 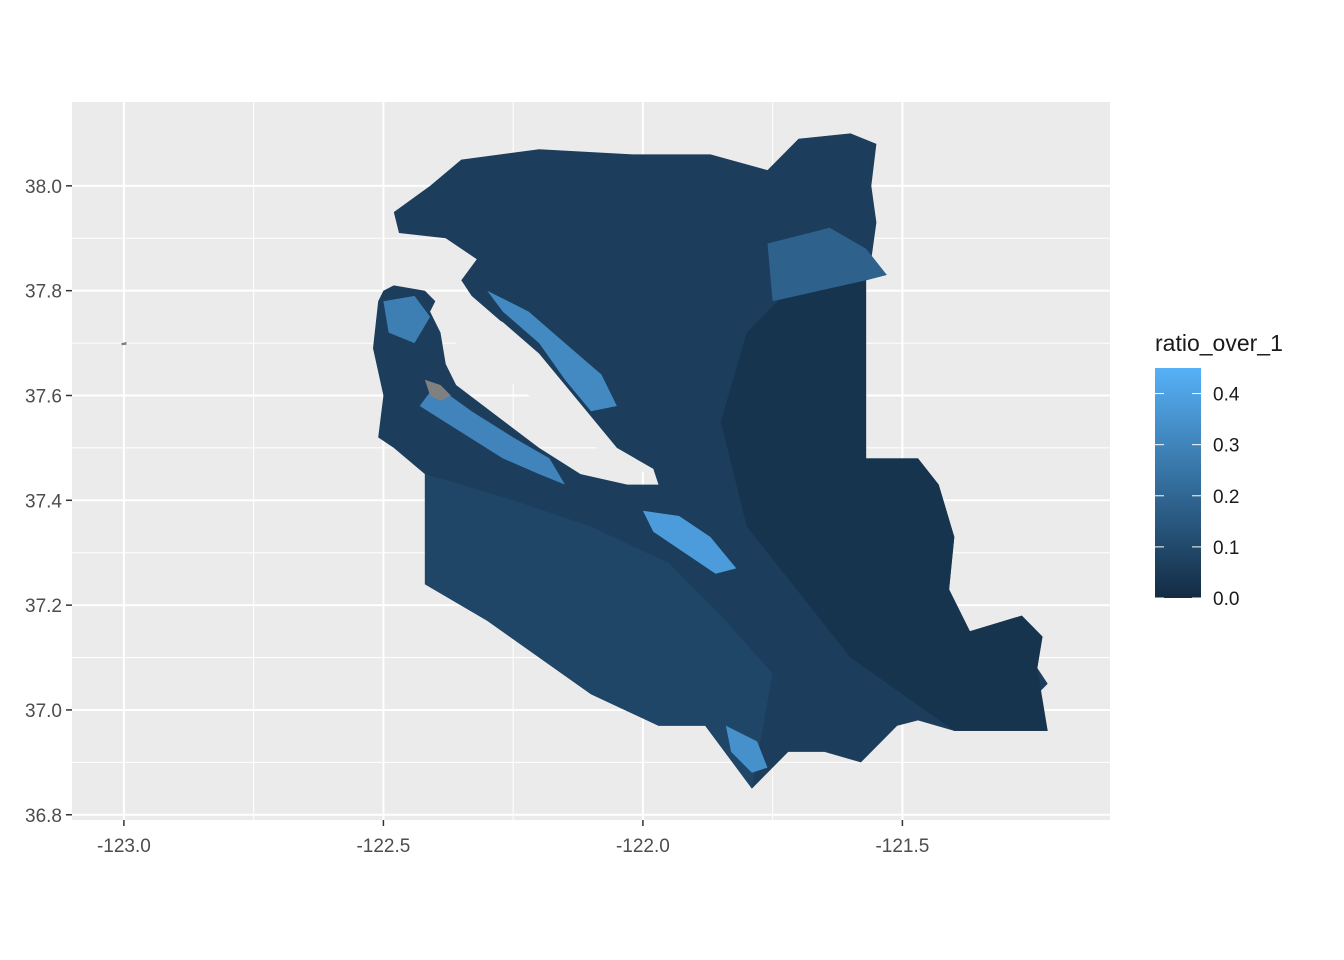 I want to click on y-axis: 36.8 37.0 37.2 37.4 37.6 37.8 38.0, so click(x=48, y=502).